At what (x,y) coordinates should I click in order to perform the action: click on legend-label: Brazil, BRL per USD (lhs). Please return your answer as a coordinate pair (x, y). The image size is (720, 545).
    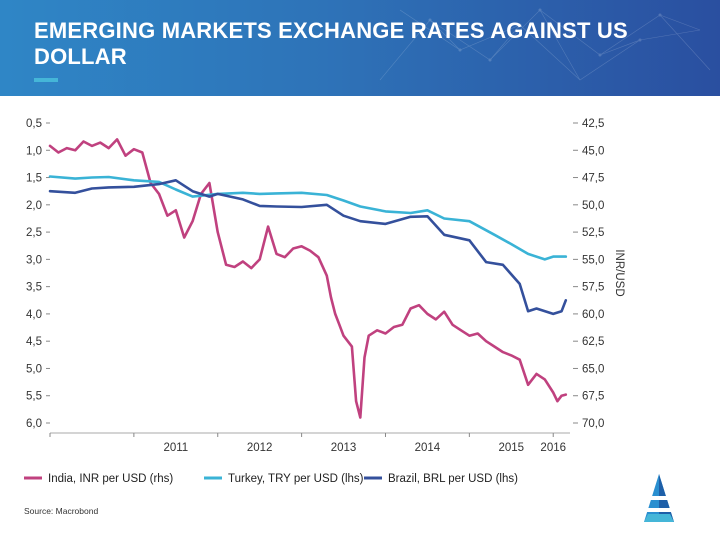
    Looking at the image, I should click on (453, 479).